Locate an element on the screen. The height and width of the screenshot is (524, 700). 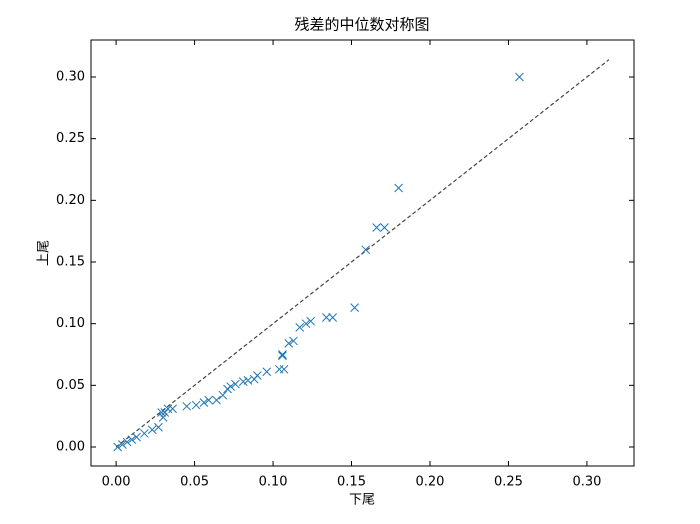
chart-title: 残差的中位数对称图 is located at coordinates (361, 25).